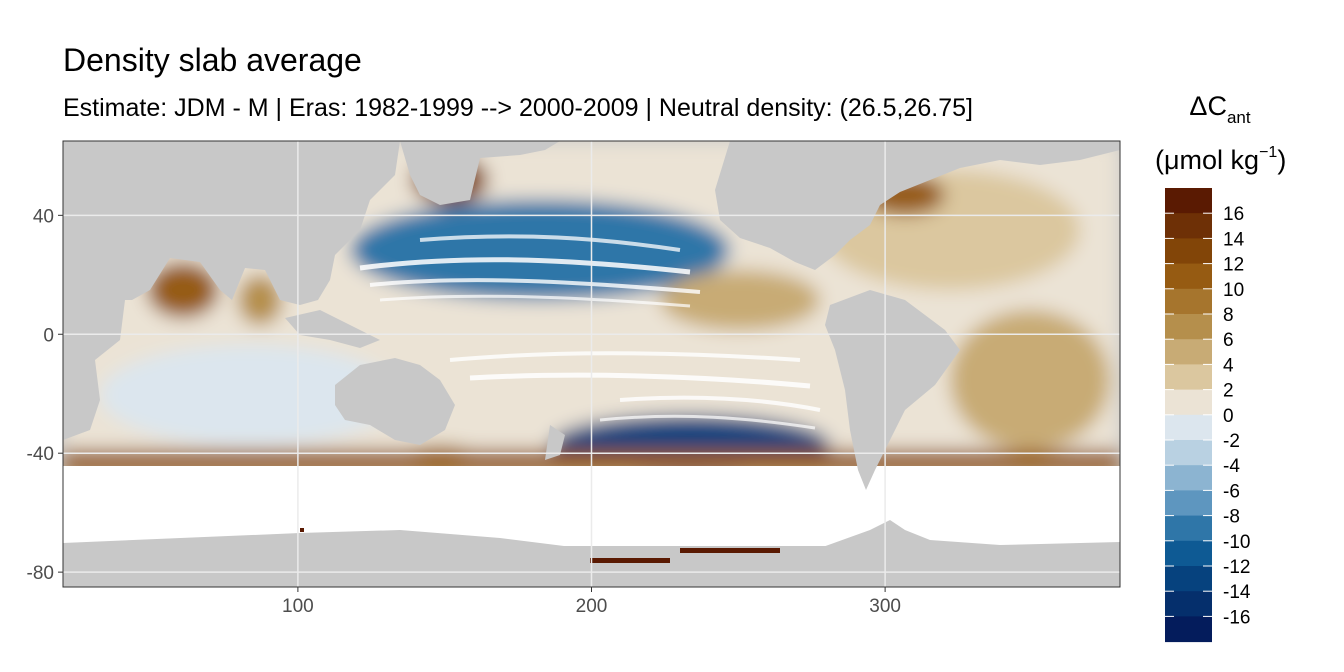 Image resolution: width=1344 pixels, height=672 pixels. What do you see at coordinates (1231, 466) in the screenshot?
I see `colorbar-label: -4` at bounding box center [1231, 466].